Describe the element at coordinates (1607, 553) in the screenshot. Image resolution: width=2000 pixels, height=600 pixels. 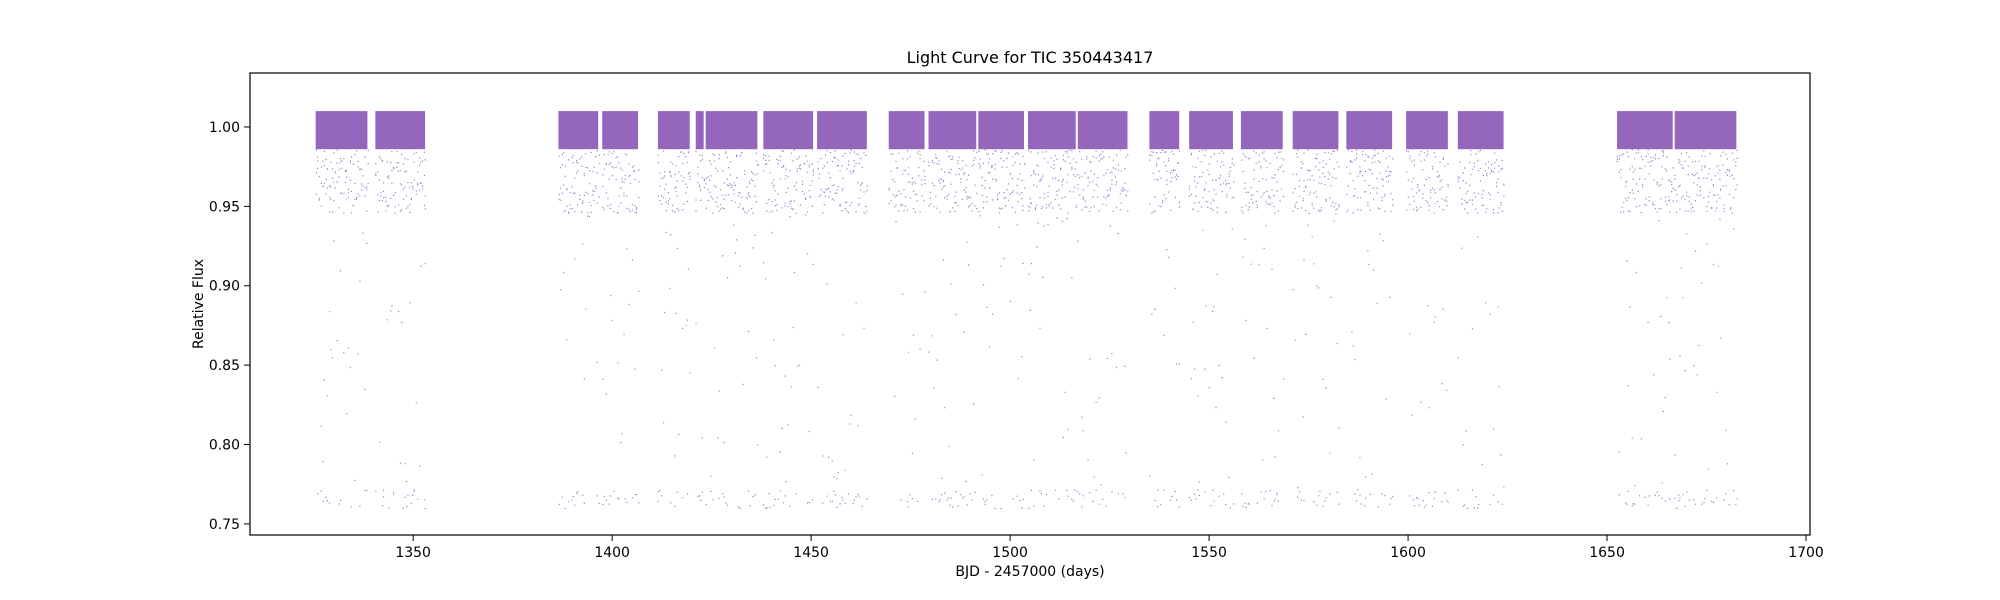
I see `x-tick-label: 1650` at that location.